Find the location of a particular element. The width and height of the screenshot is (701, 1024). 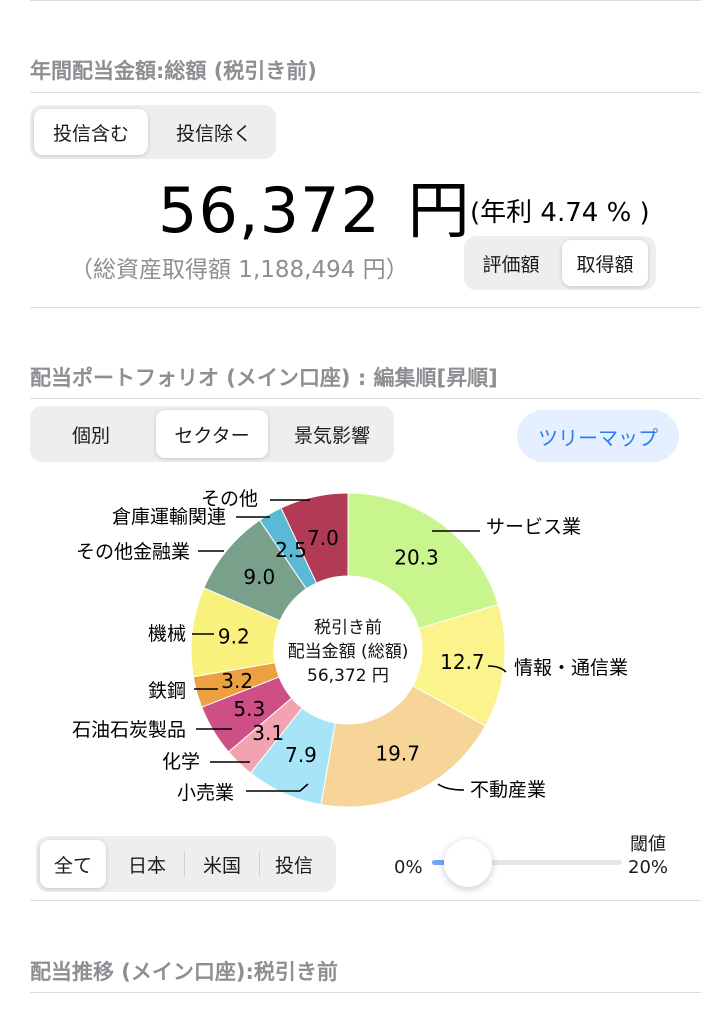

portfolio-section-title: 配当ポートフォリオ (メイン口座) : 編集順[昇順] is located at coordinates (264, 378).